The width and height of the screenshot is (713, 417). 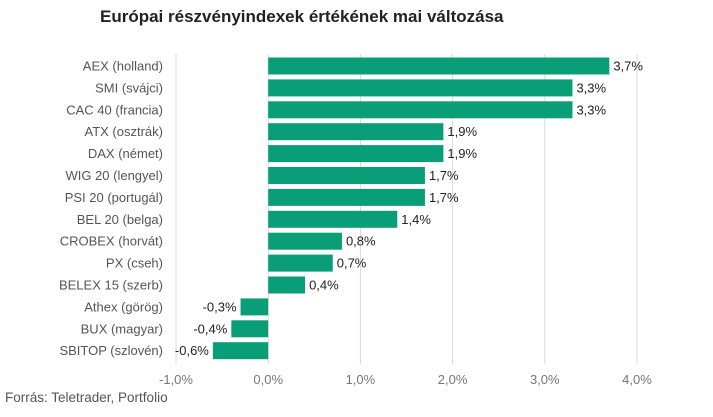 What do you see at coordinates (220, 306) in the screenshot?
I see `value-label: -0,3%` at bounding box center [220, 306].